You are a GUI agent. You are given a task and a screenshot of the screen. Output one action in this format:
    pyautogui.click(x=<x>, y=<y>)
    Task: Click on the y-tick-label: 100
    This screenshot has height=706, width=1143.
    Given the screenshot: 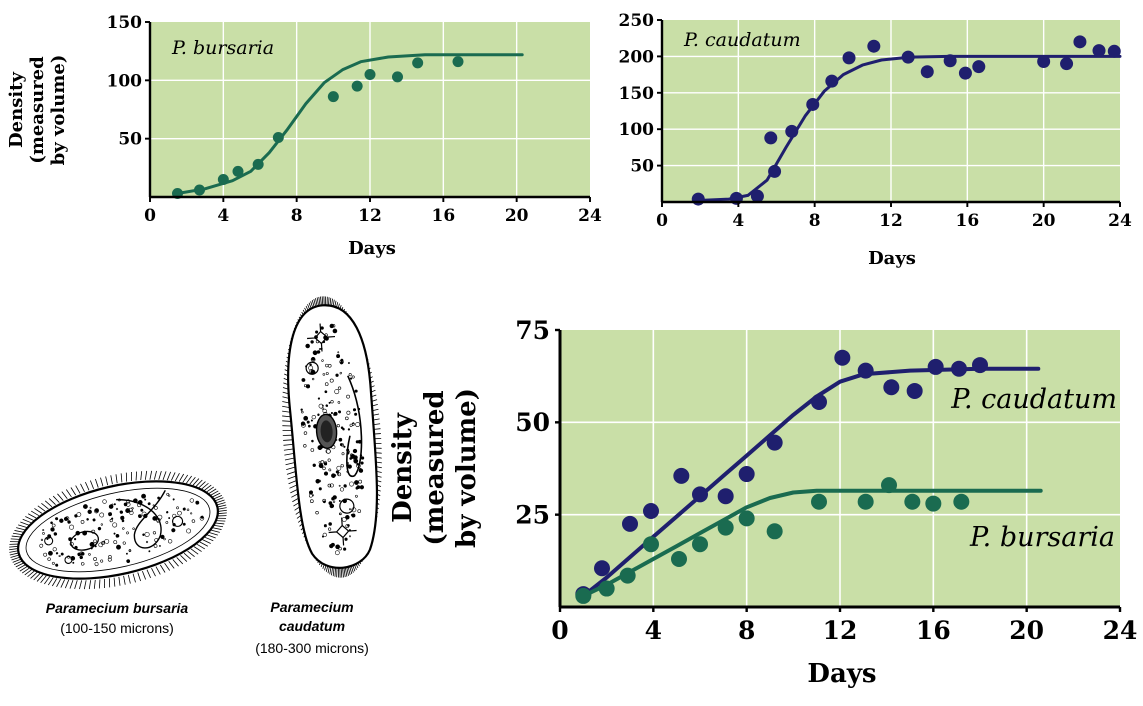 What is the action you would take?
    pyautogui.click(x=125, y=81)
    